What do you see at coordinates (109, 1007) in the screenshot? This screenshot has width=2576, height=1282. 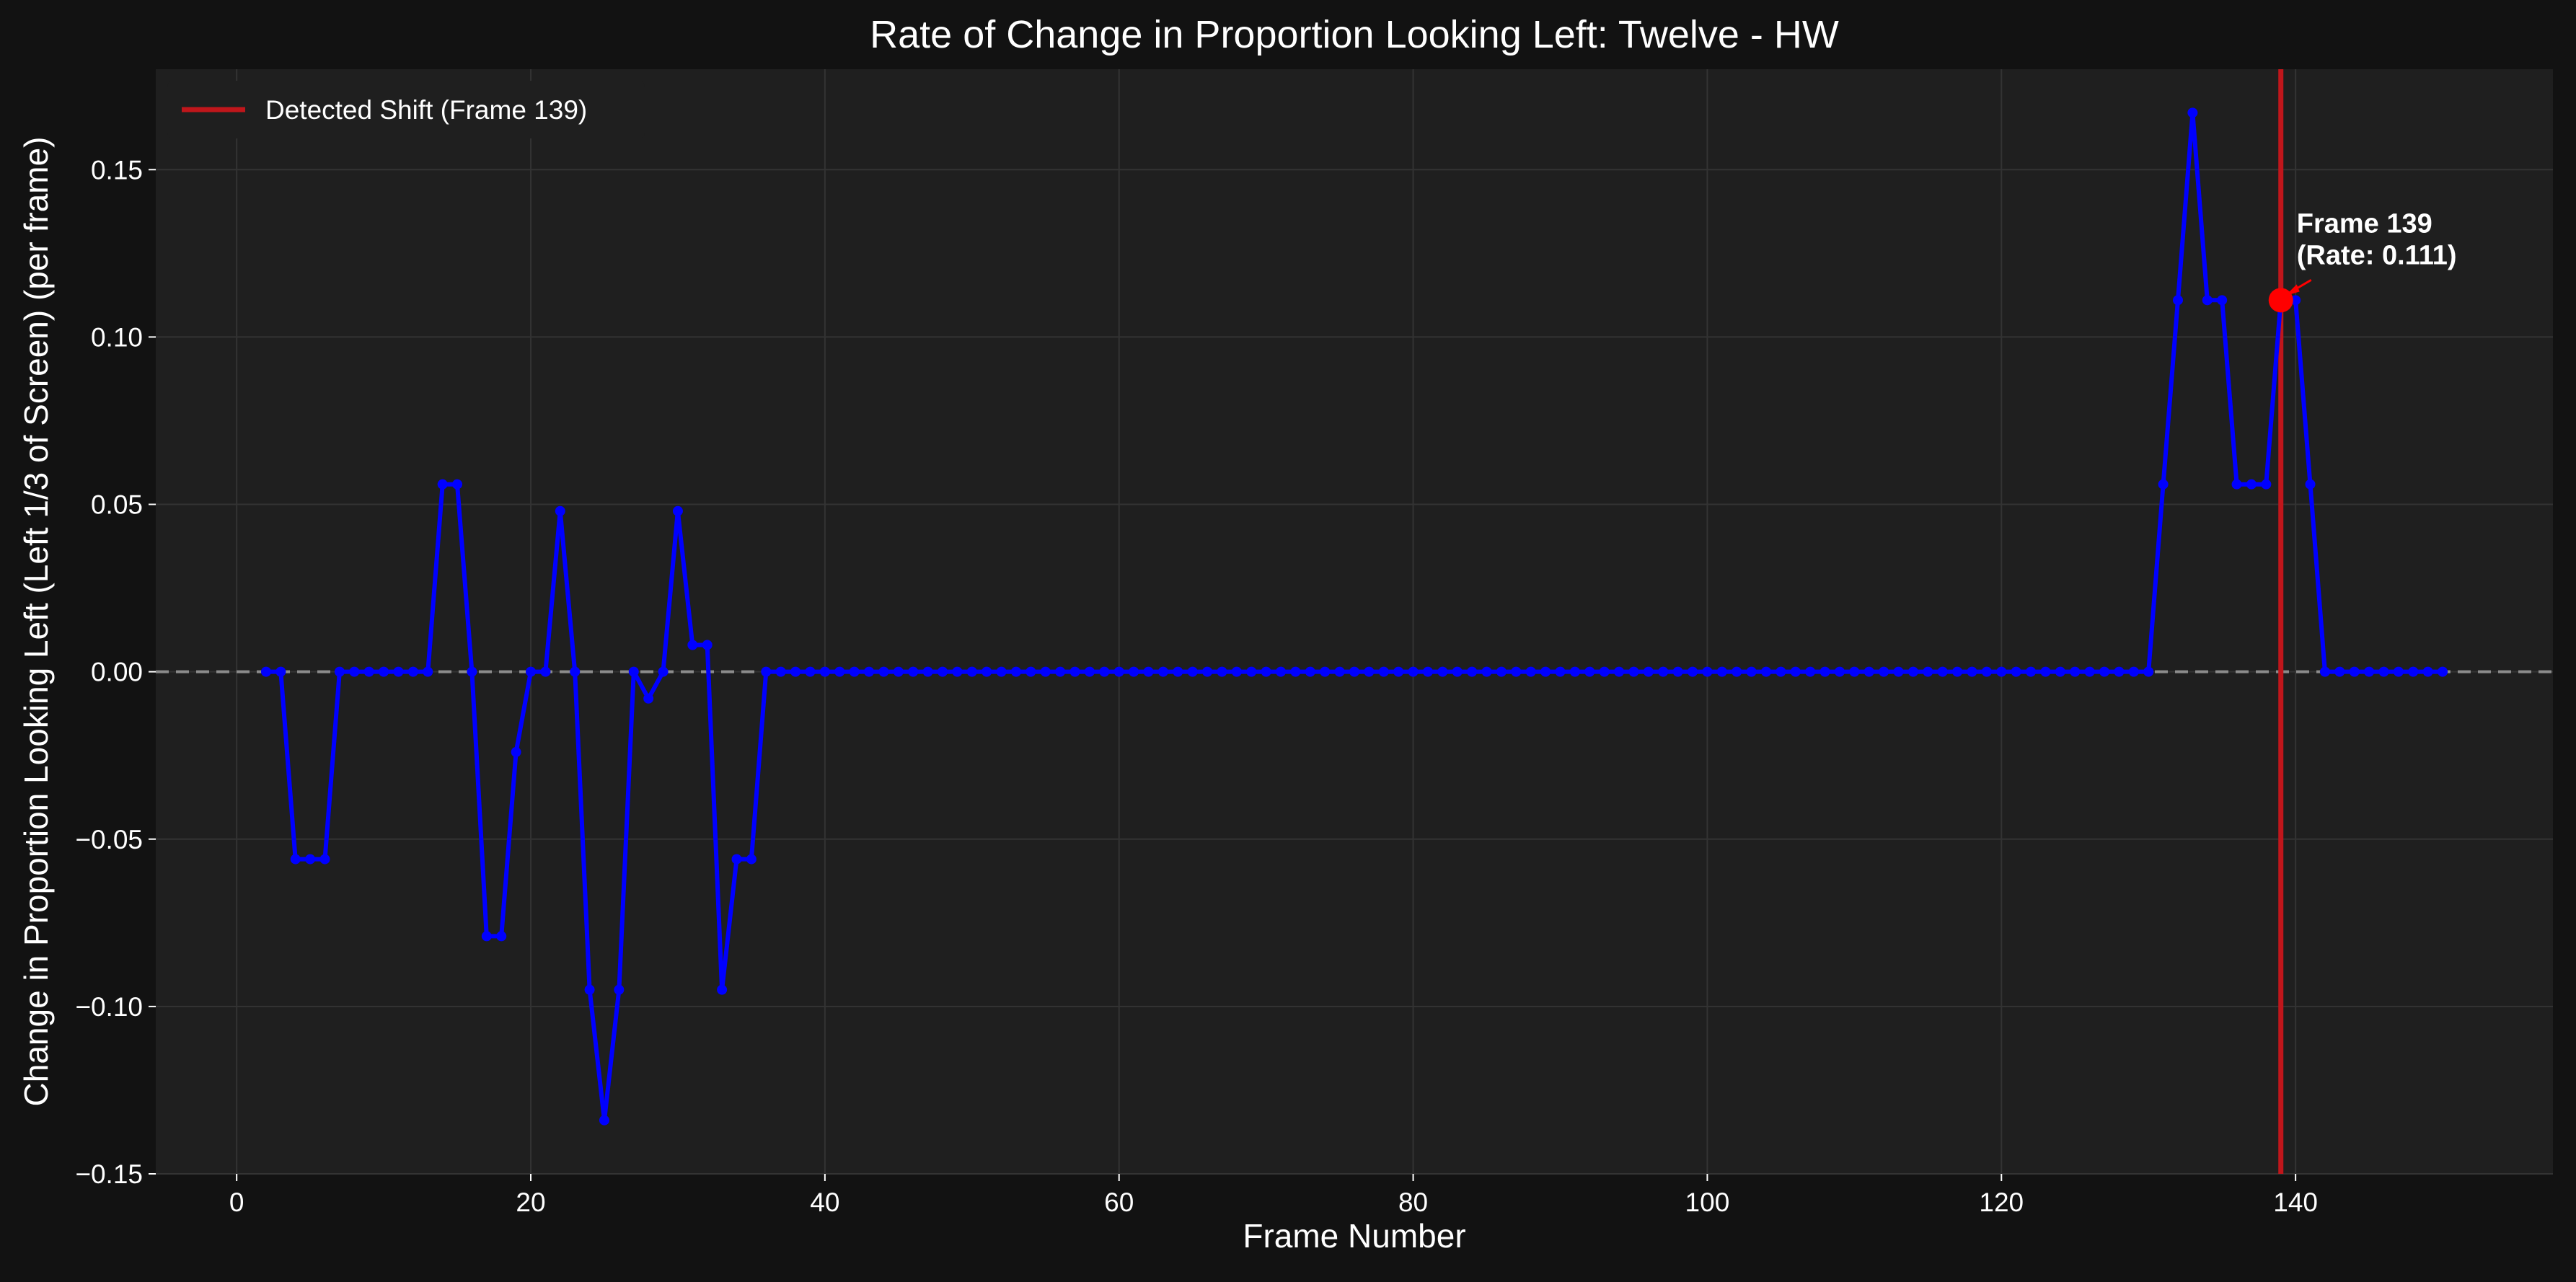 I see `y-tick-label: −0.10` at bounding box center [109, 1007].